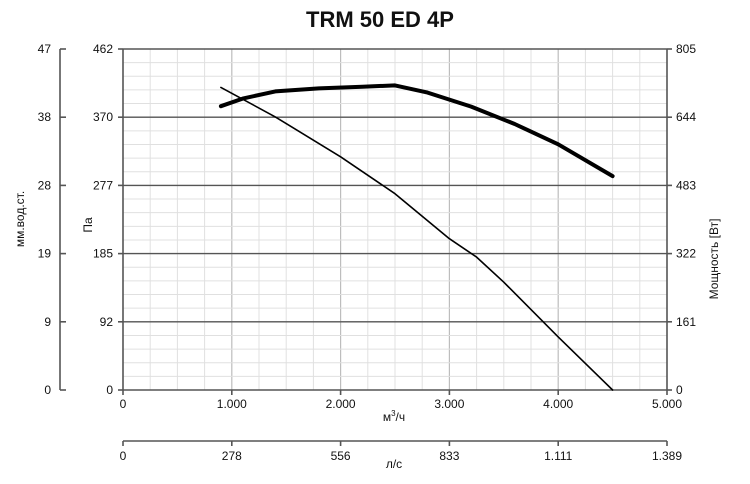 The height and width of the screenshot is (484, 750). Describe the element at coordinates (416, 131) in the screenshot. I see `power-curve` at that location.